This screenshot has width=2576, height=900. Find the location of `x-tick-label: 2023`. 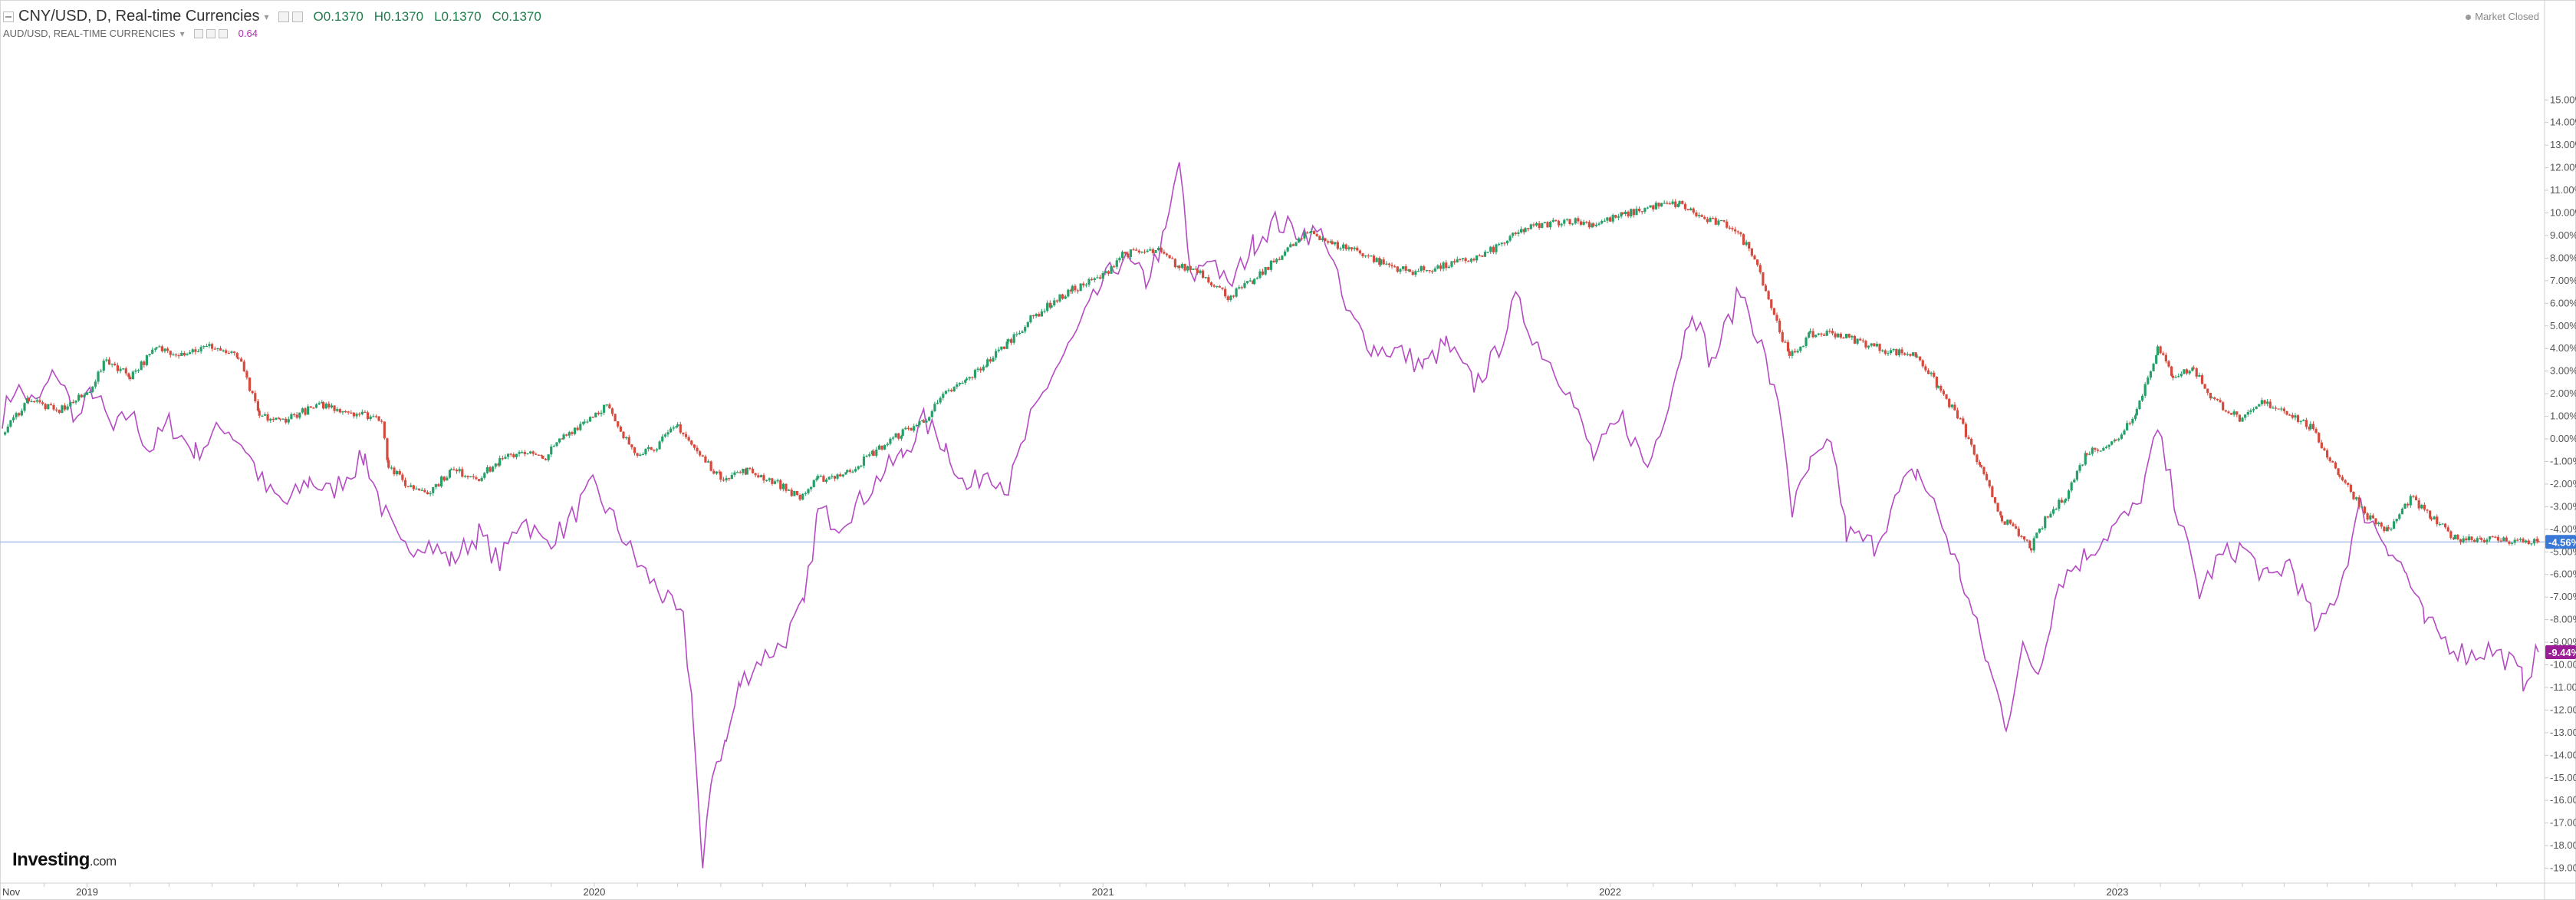

x-tick-label: 2023 is located at coordinates (2117, 892).